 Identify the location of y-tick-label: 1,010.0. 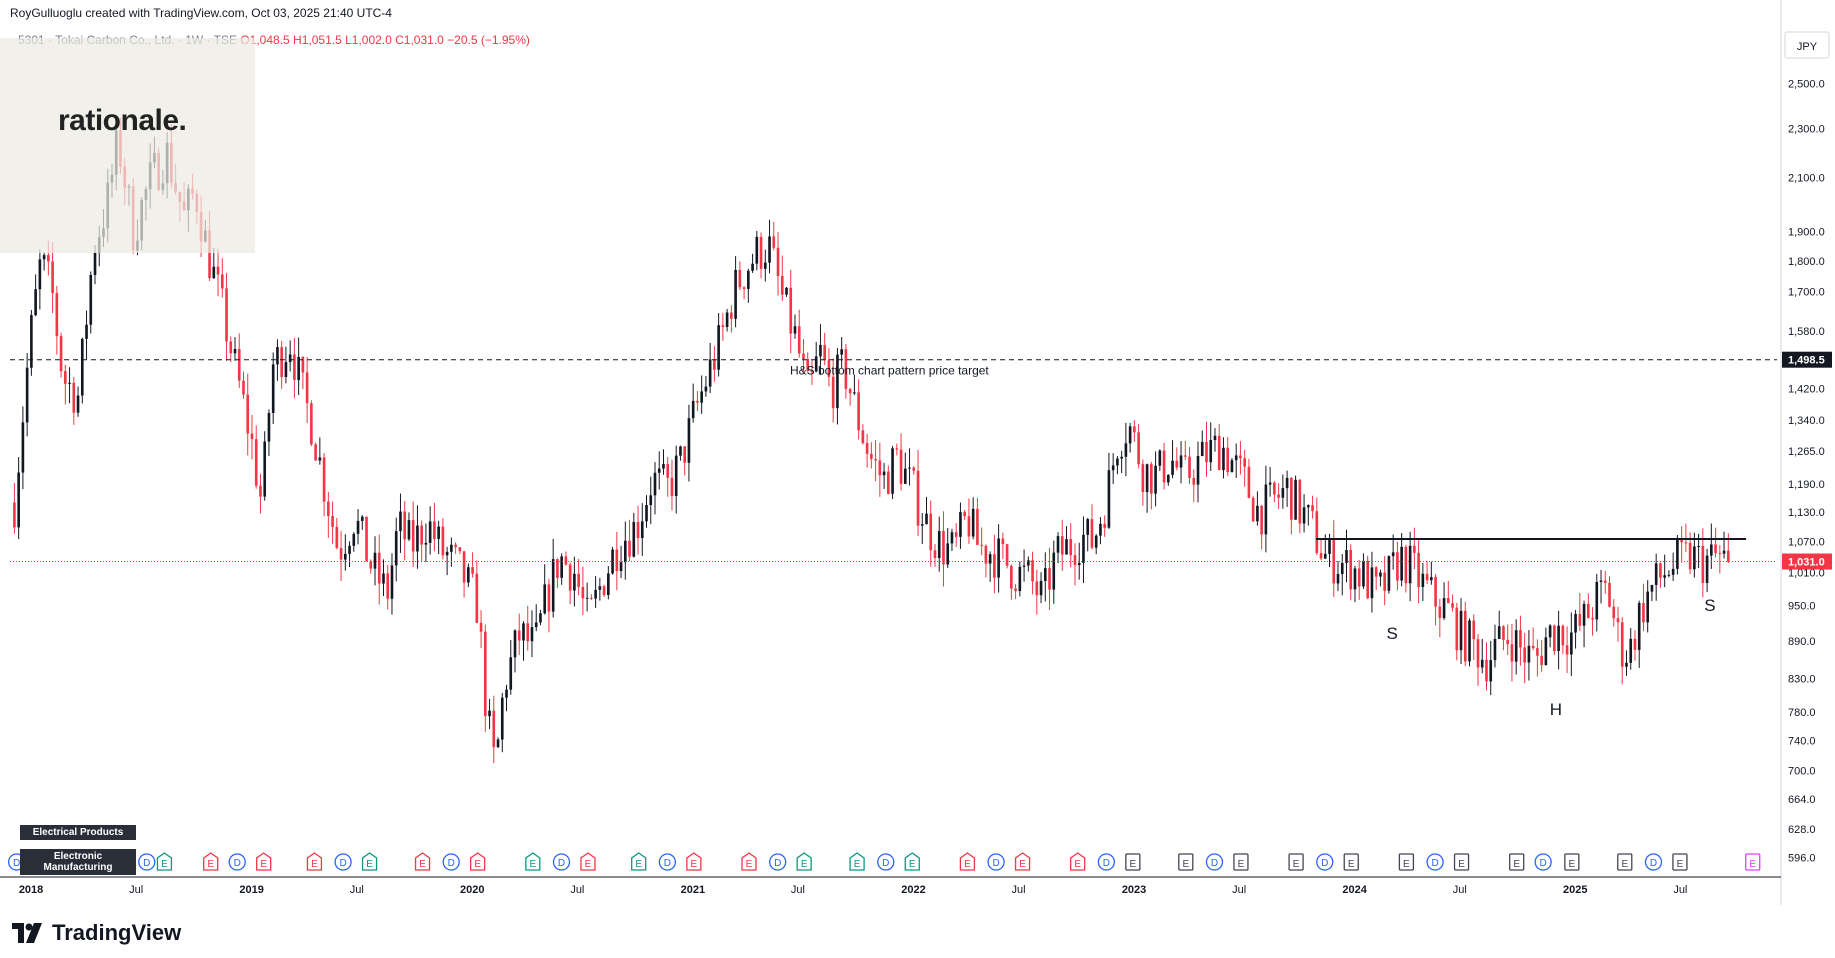
(1806, 574).